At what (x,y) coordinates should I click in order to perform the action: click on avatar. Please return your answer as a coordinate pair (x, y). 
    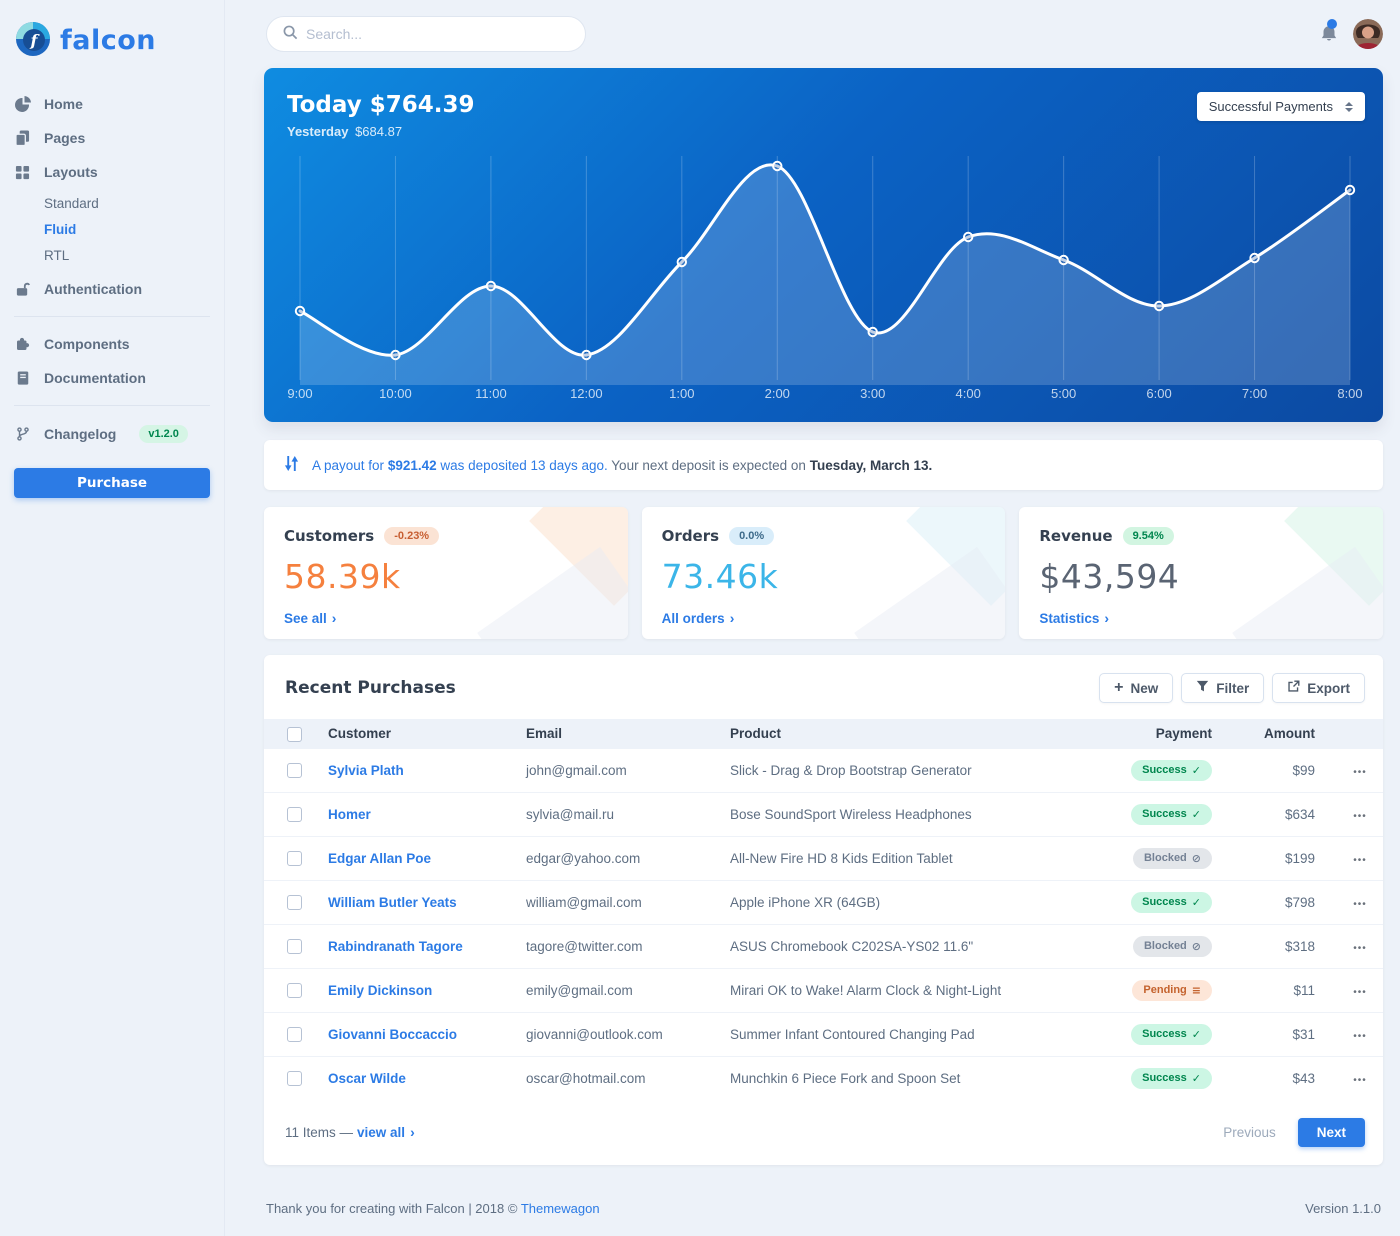
    Looking at the image, I should click on (1368, 34).